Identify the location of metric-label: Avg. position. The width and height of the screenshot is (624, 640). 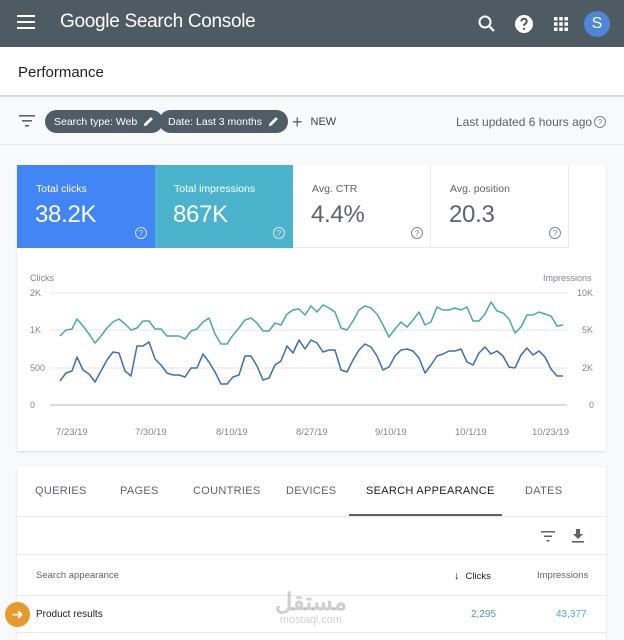
(480, 189).